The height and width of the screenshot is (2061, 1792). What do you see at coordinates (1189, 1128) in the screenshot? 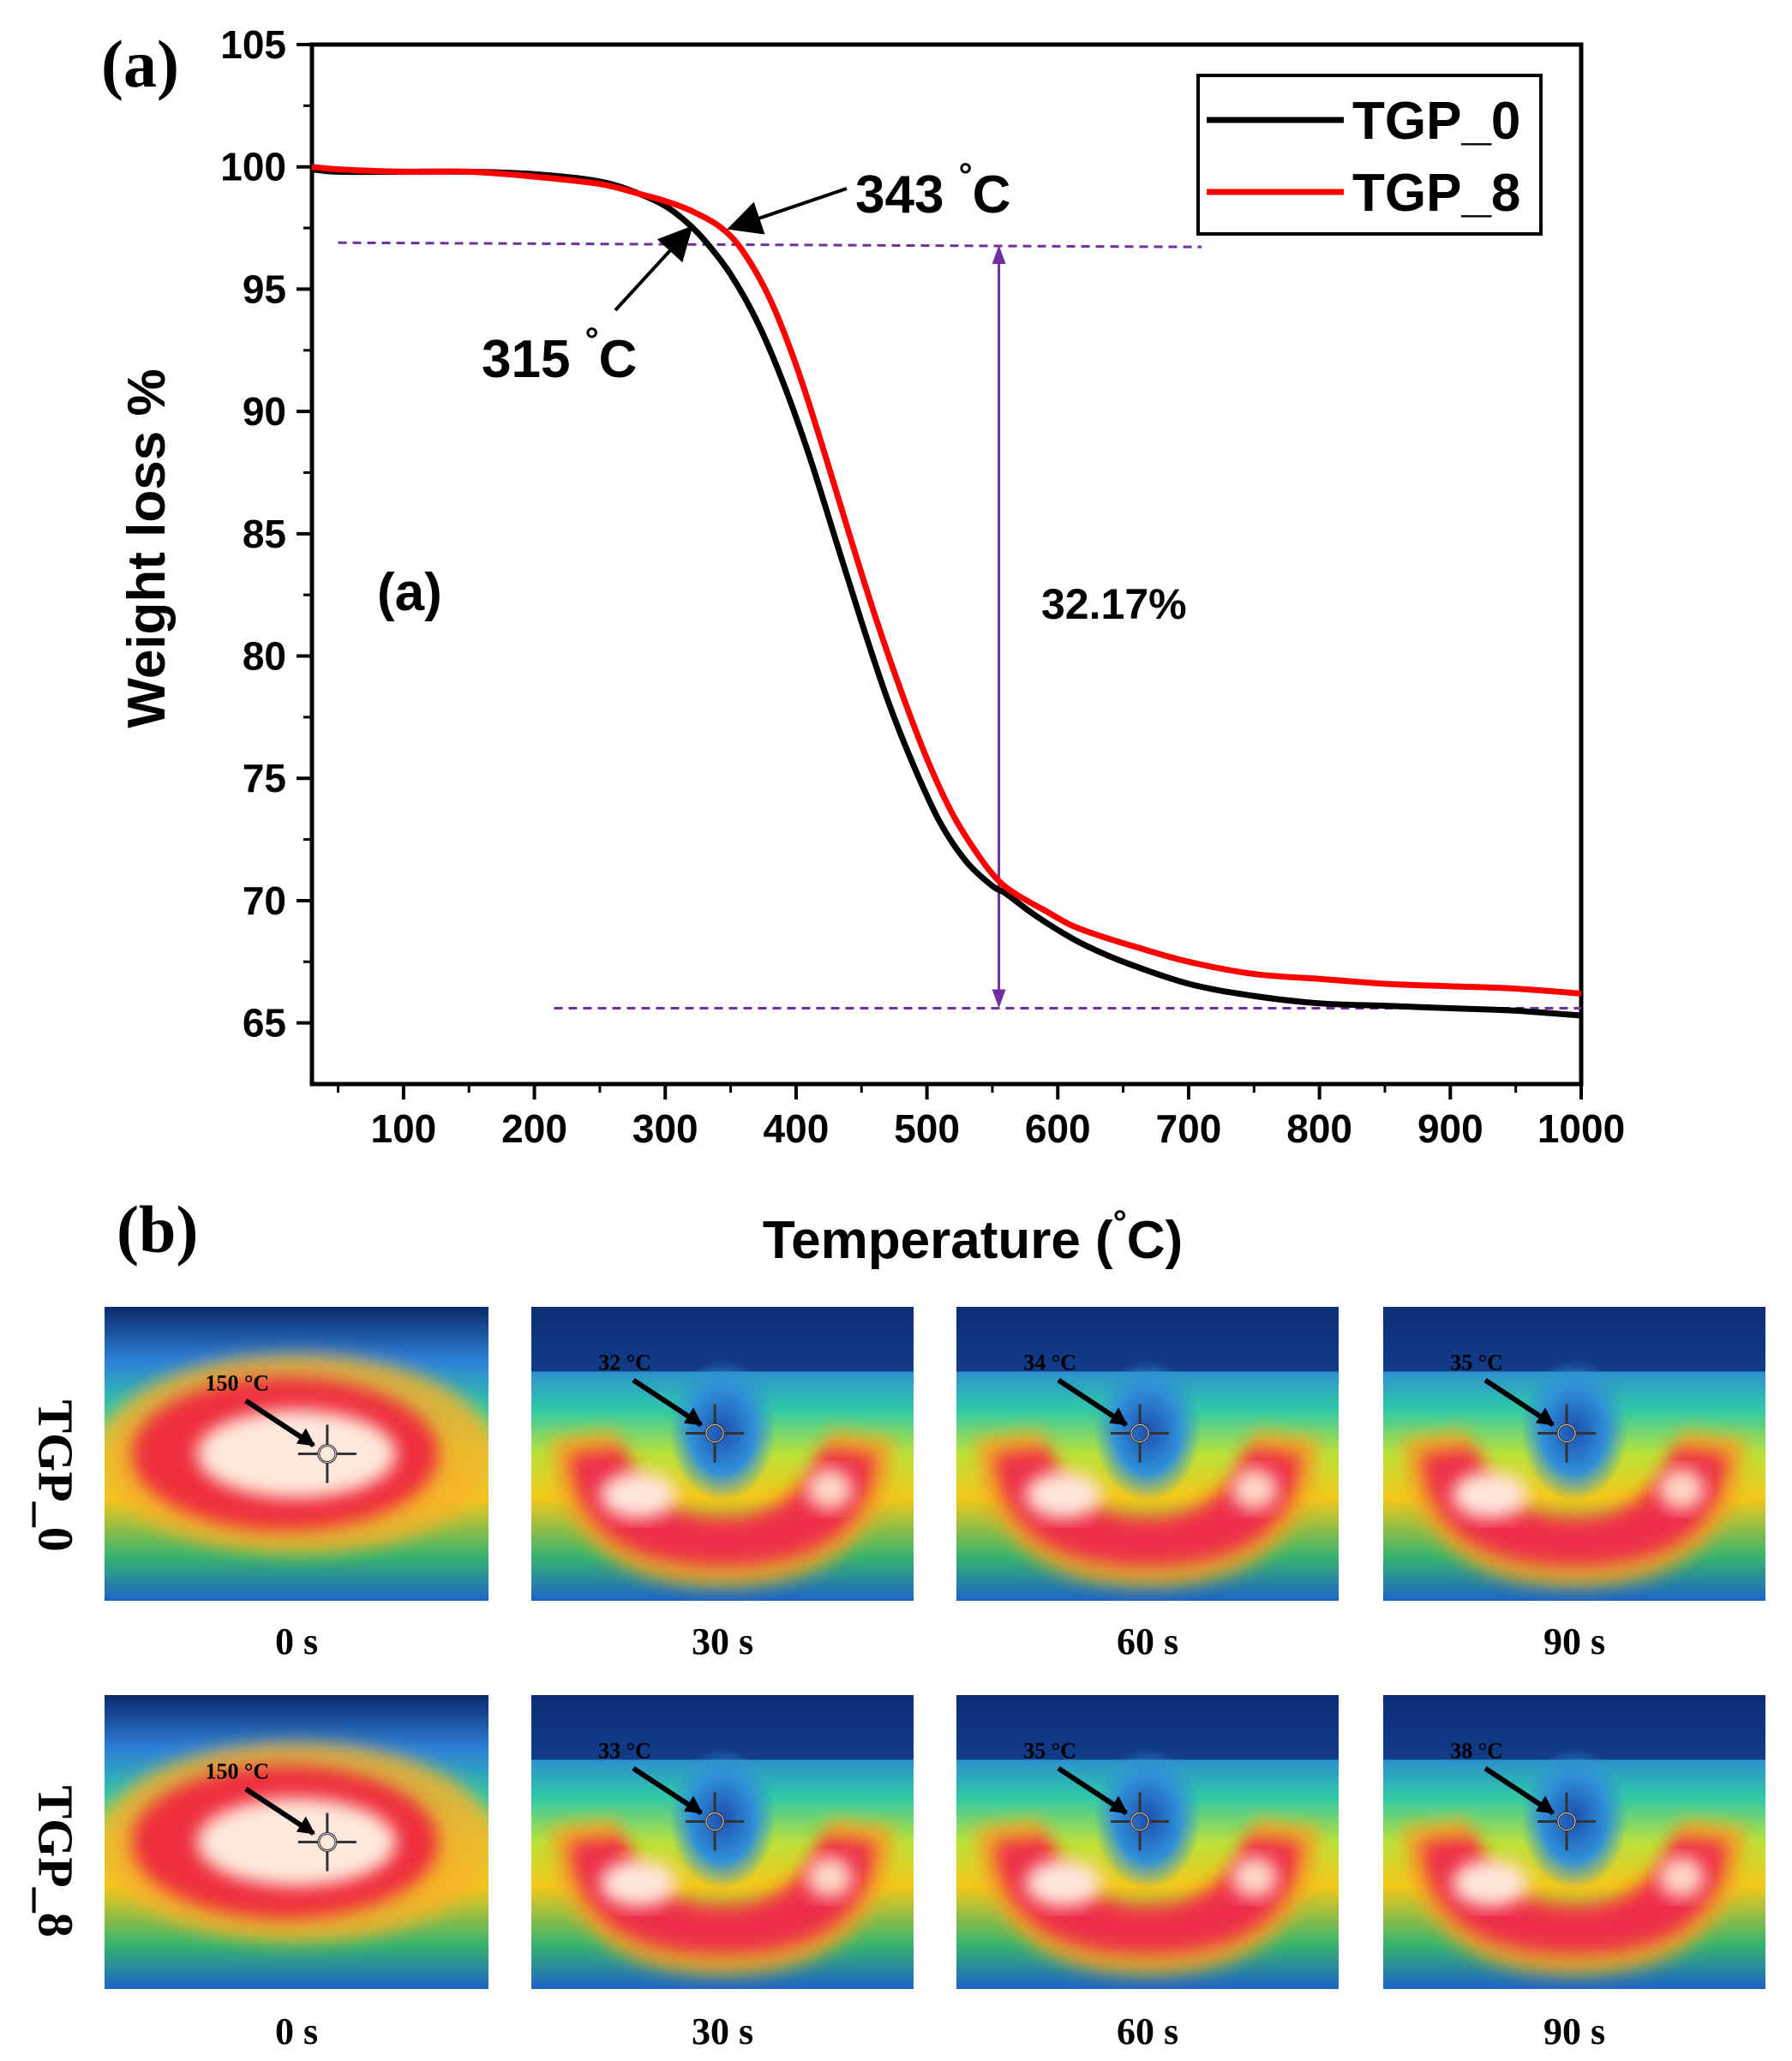
I see `x-tick-label: 700` at bounding box center [1189, 1128].